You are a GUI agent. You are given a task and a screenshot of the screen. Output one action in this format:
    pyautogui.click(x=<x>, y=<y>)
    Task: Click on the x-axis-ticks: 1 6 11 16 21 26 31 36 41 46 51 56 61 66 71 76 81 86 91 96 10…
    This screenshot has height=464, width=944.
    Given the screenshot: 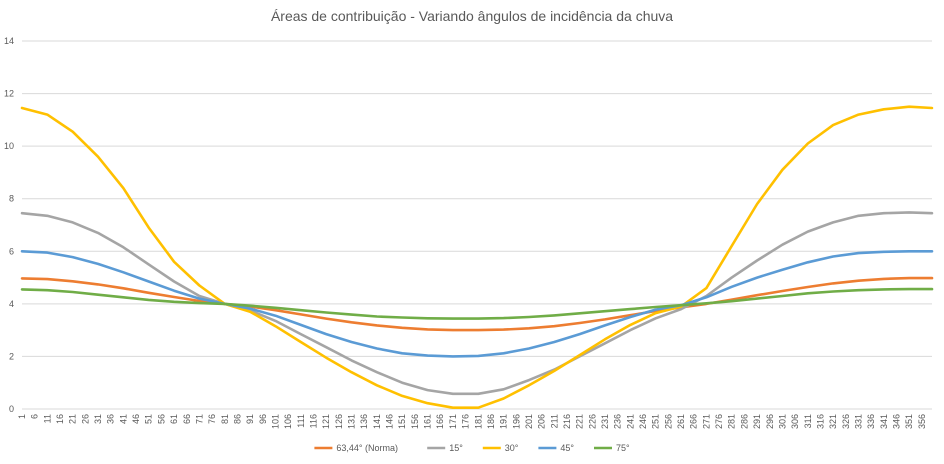 What is the action you would take?
    pyautogui.click(x=472, y=421)
    